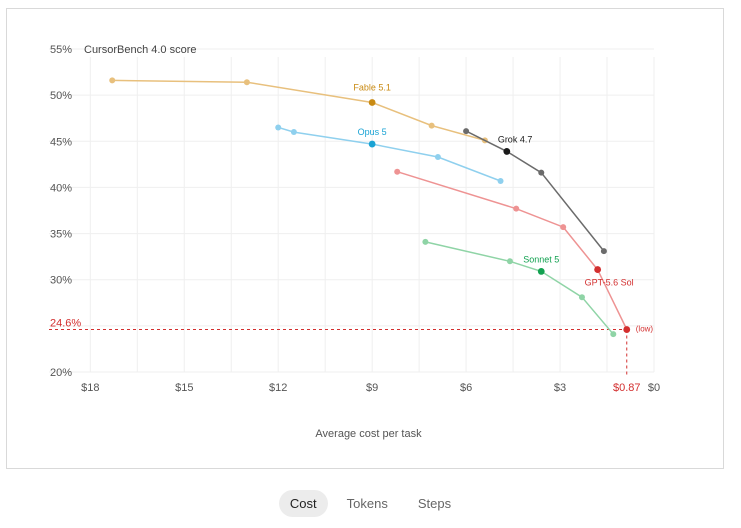  I want to click on x-tick-label: $18, so click(90, 388).